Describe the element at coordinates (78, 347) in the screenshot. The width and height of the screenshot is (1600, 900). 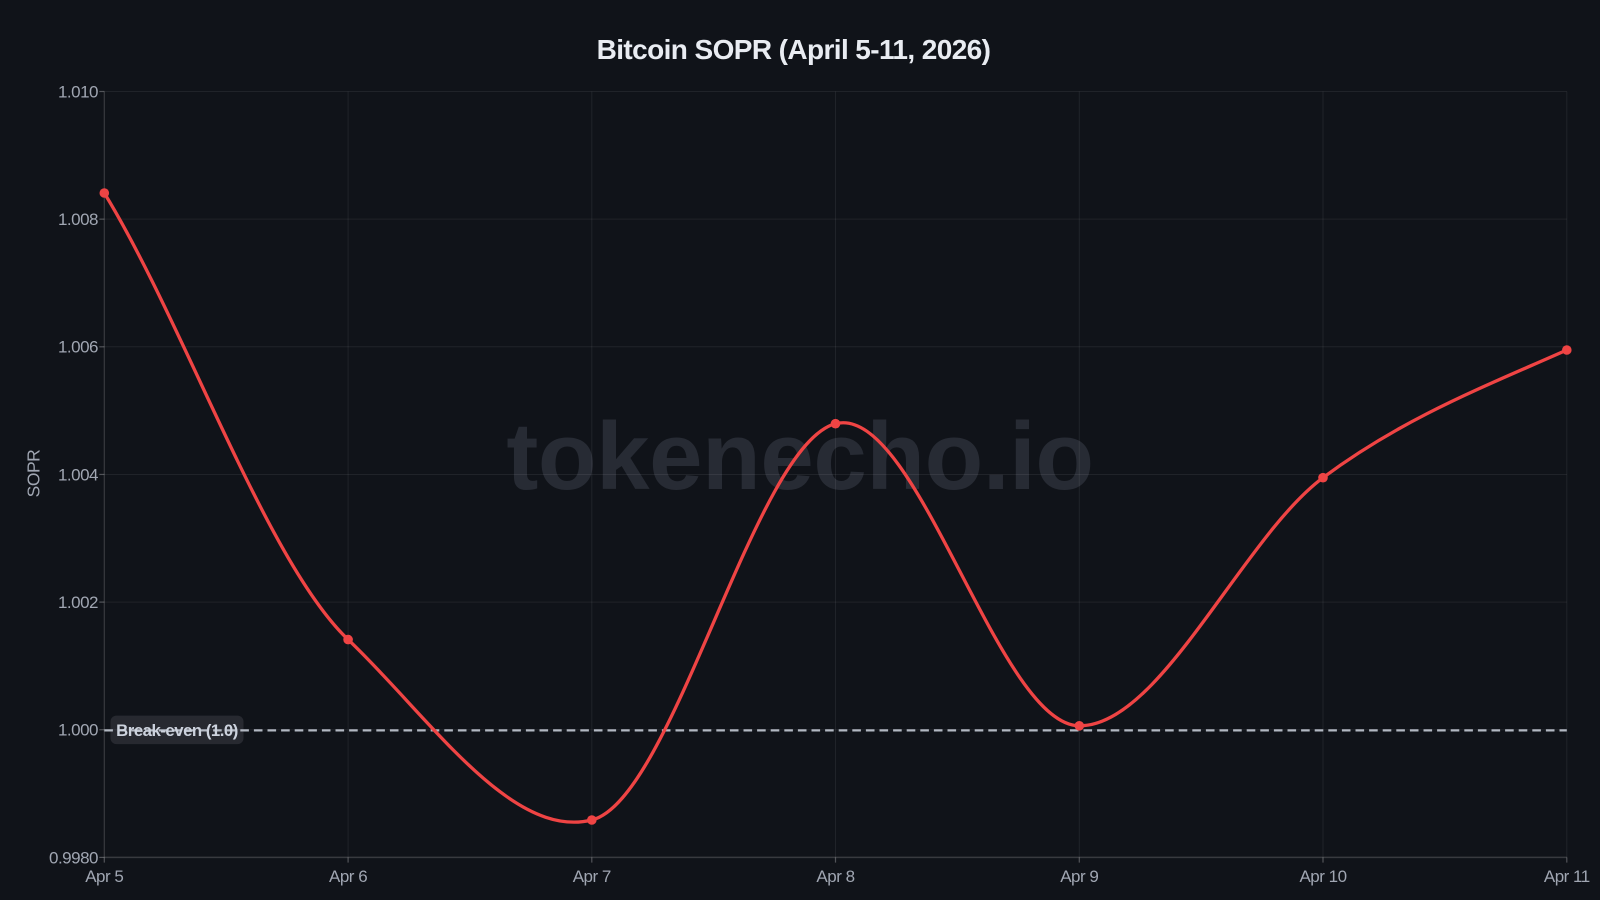
I see `svg-text: 1.006` at that location.